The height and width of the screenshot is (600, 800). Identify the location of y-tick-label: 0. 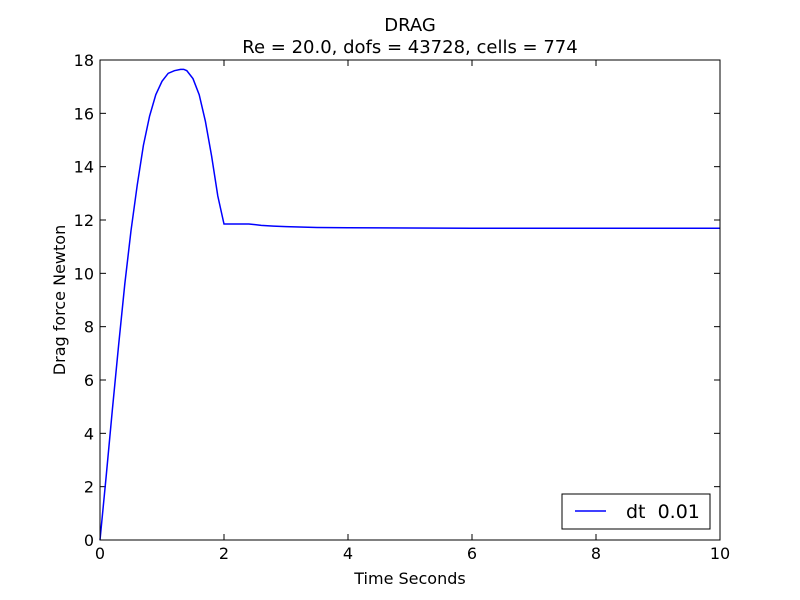
(89, 540).